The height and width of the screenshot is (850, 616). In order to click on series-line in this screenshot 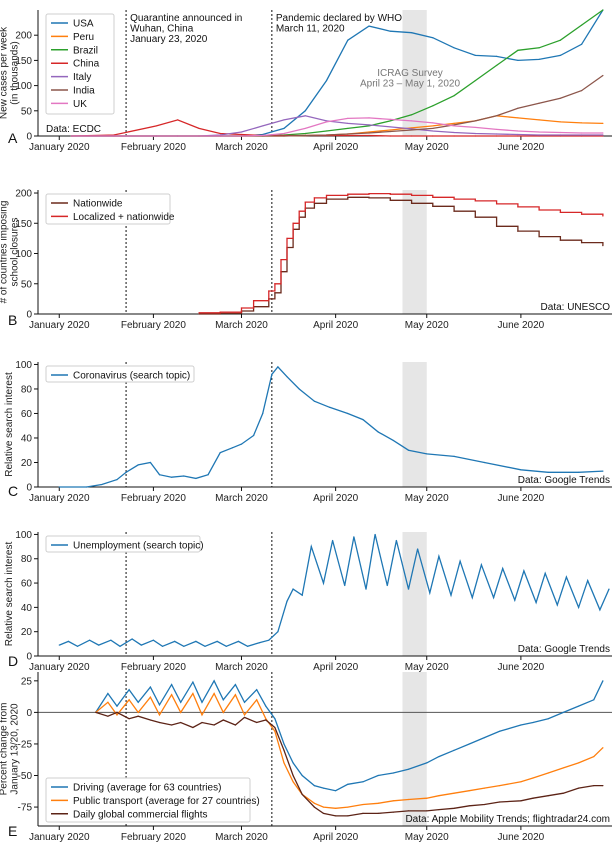, I will do `click(337, 128)`.